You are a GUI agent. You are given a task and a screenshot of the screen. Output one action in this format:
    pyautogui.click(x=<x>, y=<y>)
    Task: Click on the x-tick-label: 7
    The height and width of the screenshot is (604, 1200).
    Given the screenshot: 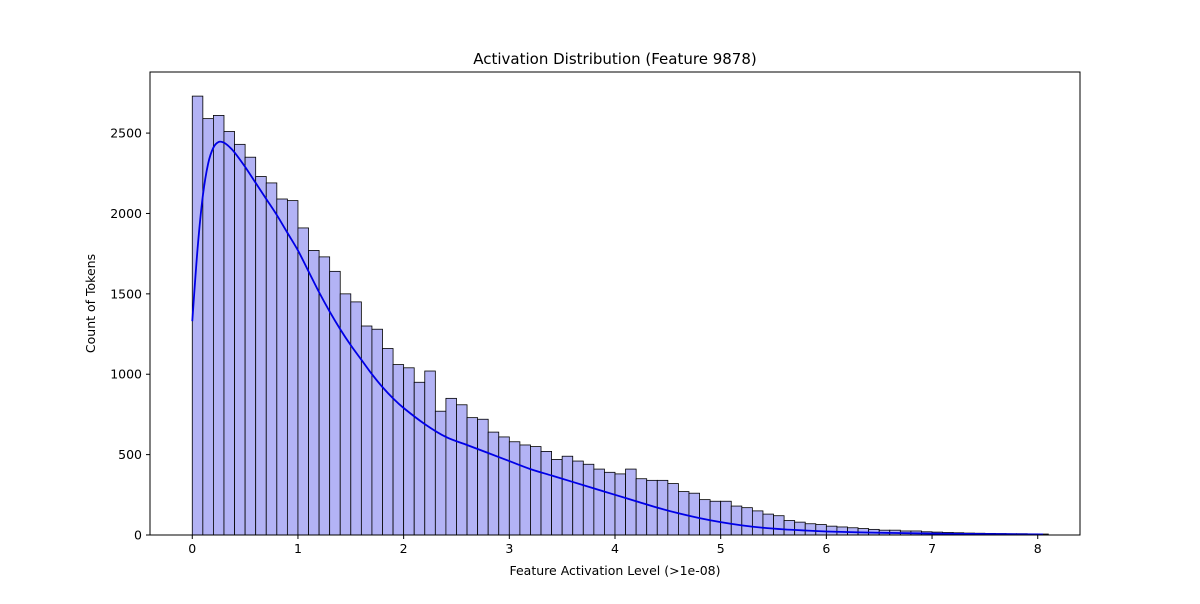 What is the action you would take?
    pyautogui.click(x=932, y=548)
    